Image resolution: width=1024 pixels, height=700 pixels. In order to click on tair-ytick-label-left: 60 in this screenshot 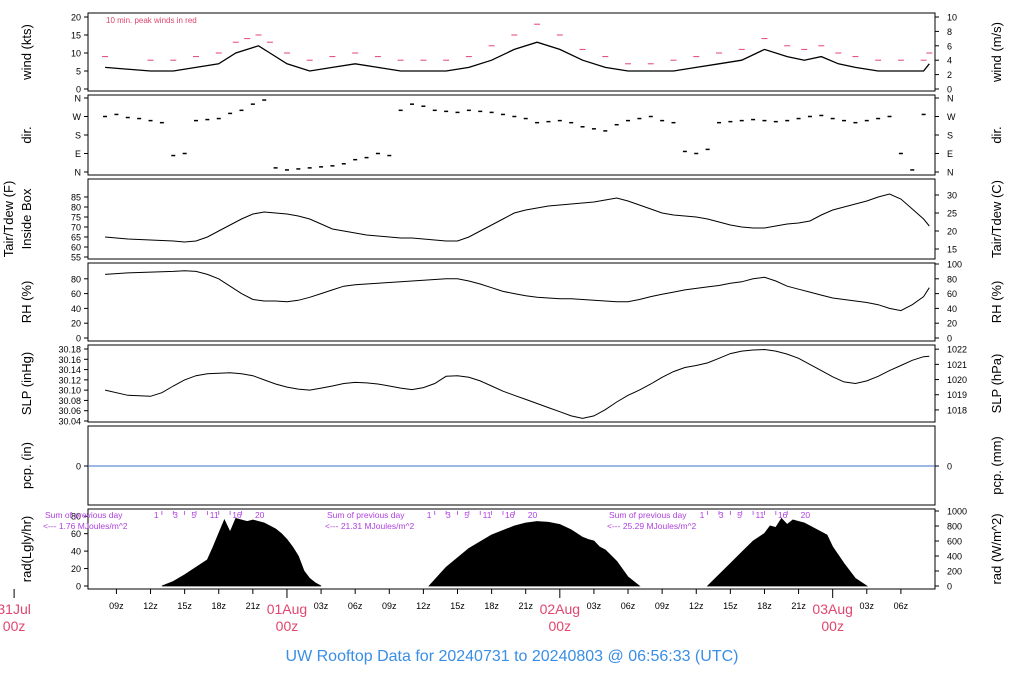, I will do `click(76, 248)`.